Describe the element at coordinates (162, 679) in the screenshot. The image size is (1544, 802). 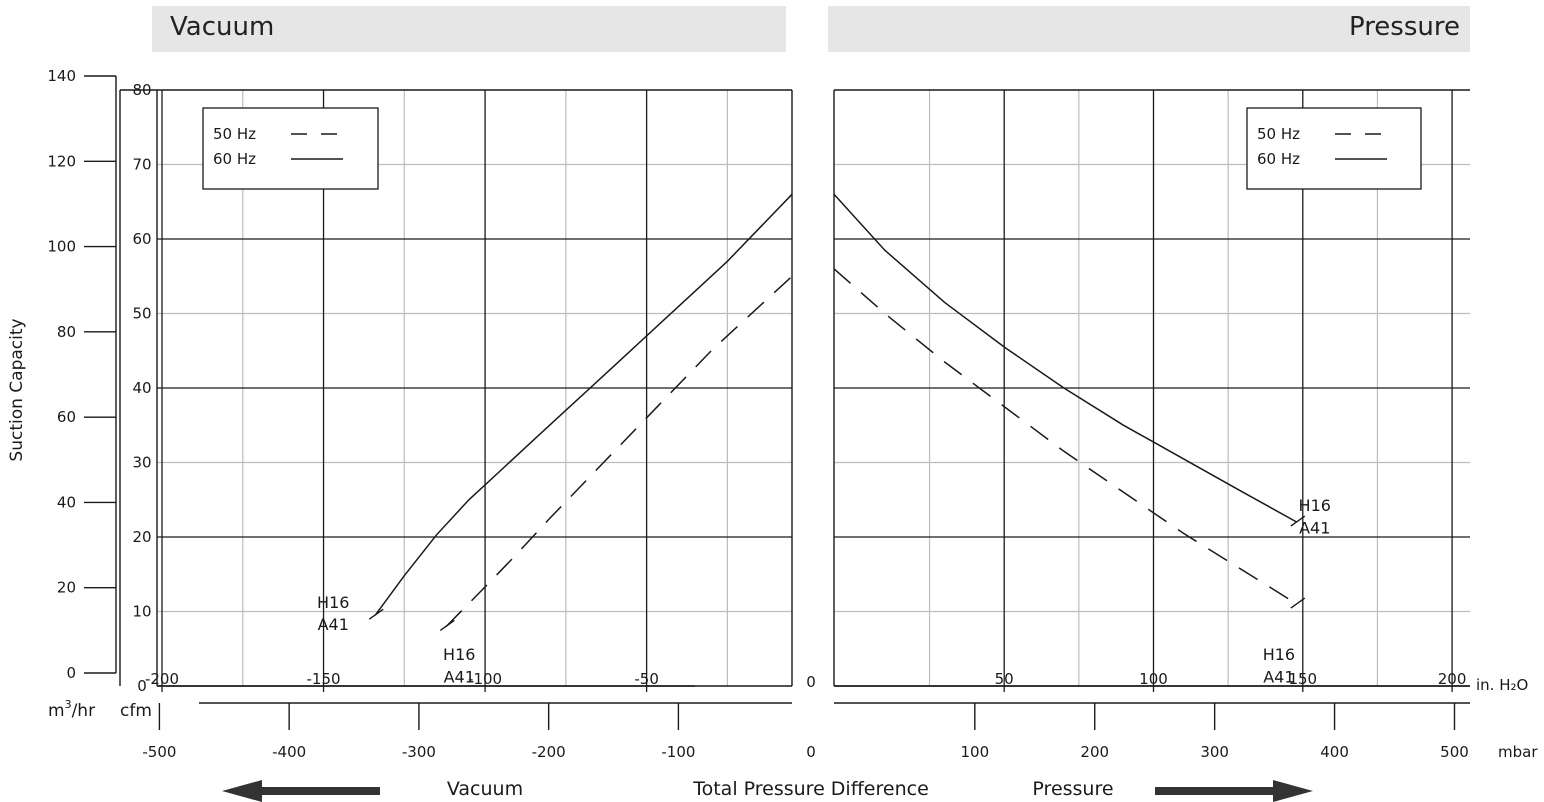
I see `x-tick-label-inh2o: -200` at that location.